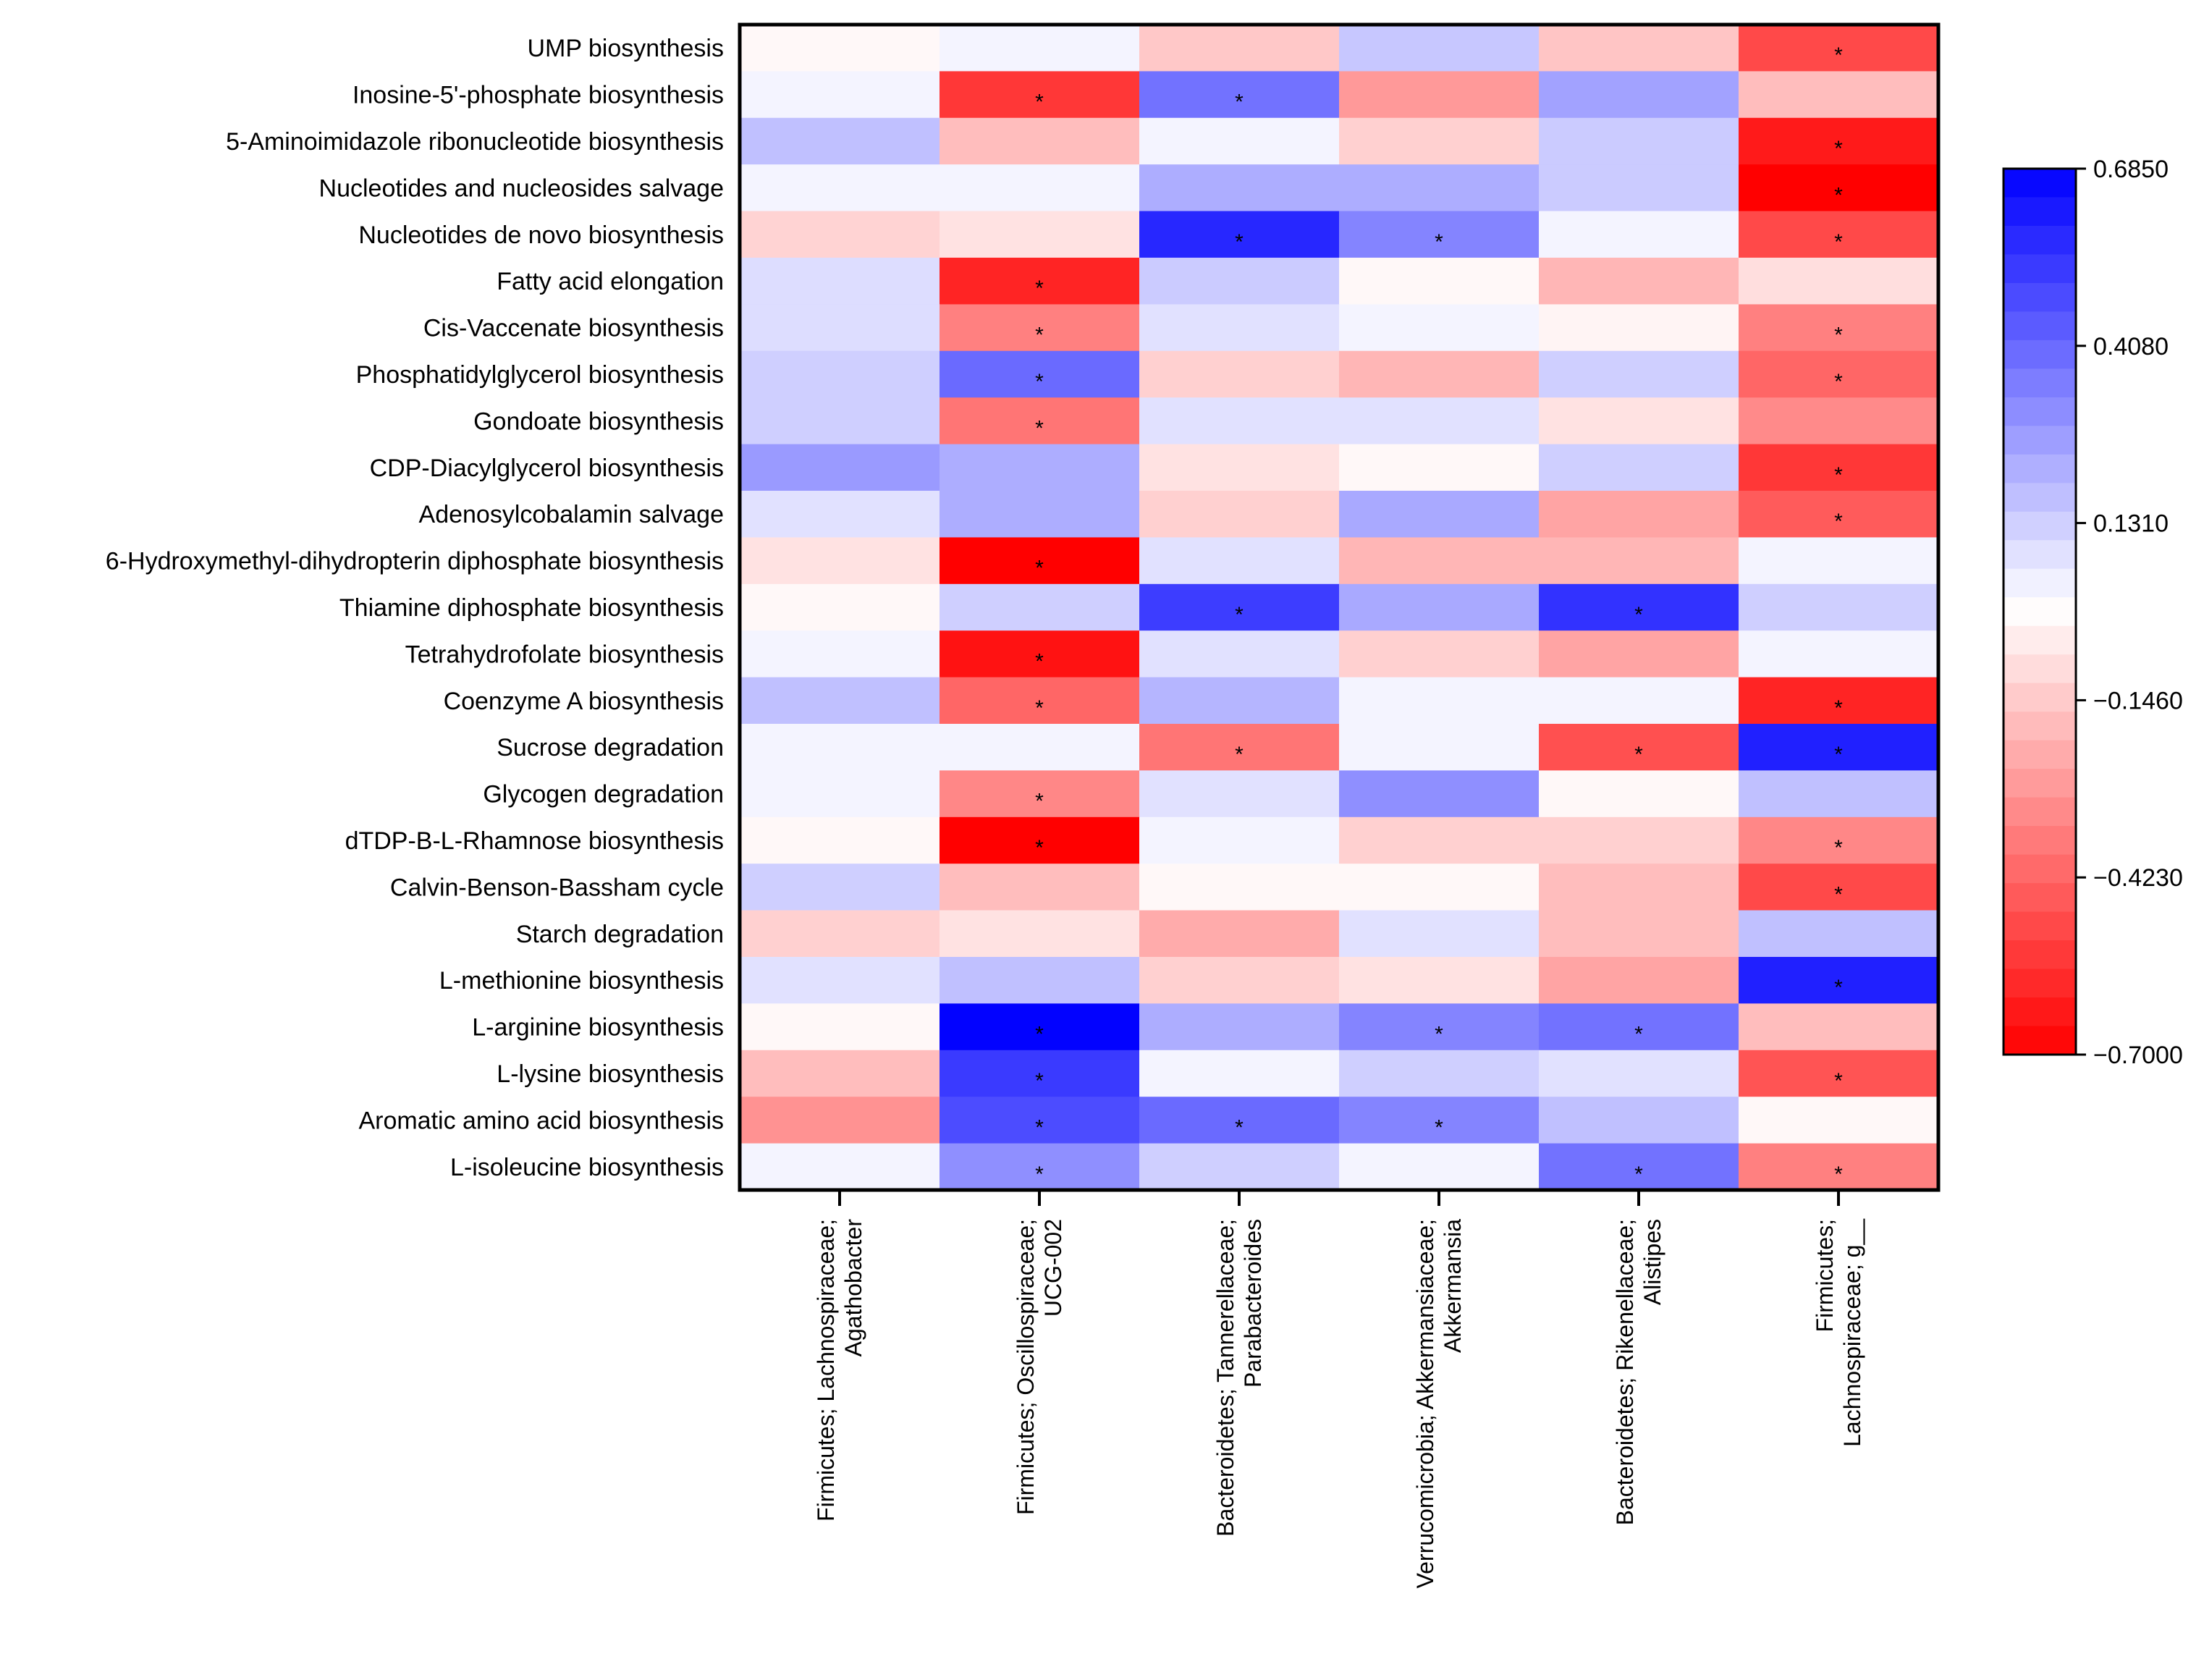 The width and height of the screenshot is (2204, 1680). What do you see at coordinates (2131, 346) in the screenshot?
I see `colorbar-tick-label: 0.4080` at bounding box center [2131, 346].